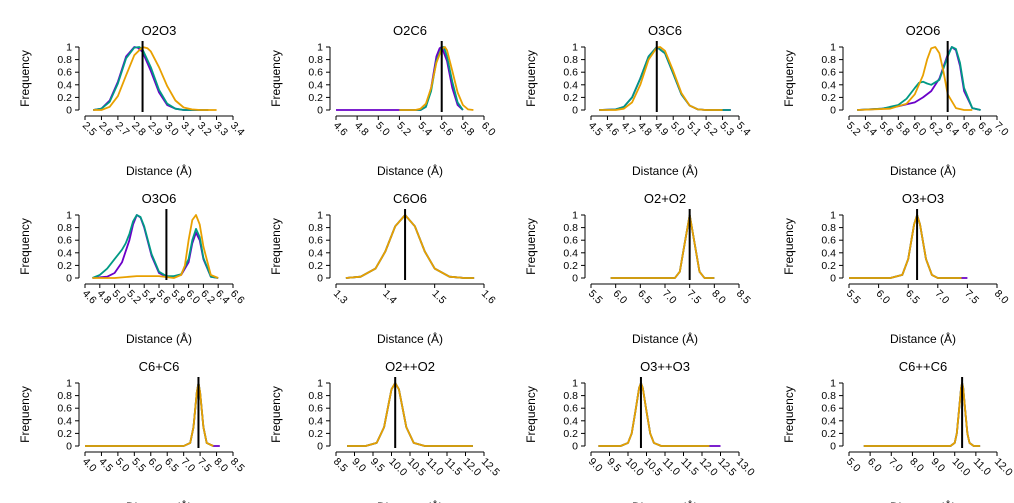  What do you see at coordinates (237, 129) in the screenshot?
I see `x-tick-label: 3.4` at bounding box center [237, 129].